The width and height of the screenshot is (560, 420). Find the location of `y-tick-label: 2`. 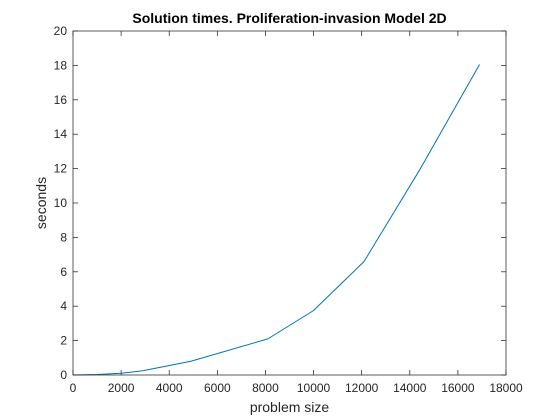

y-tick-label: 2 is located at coordinates (63, 341).